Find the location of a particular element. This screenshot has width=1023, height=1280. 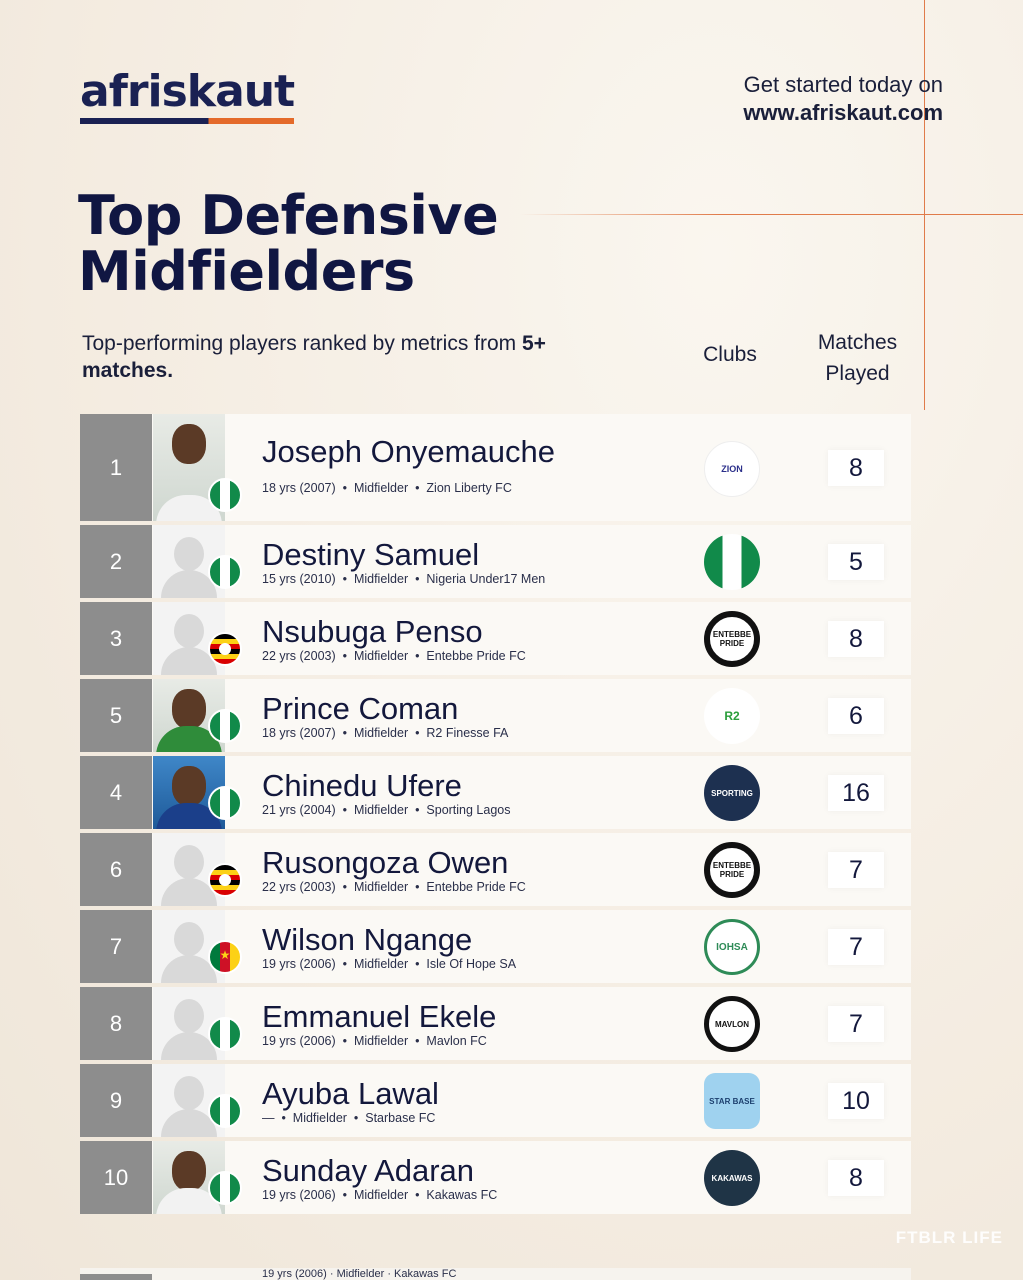

player-name: Nsubuga Penso is located at coordinates (372, 631).